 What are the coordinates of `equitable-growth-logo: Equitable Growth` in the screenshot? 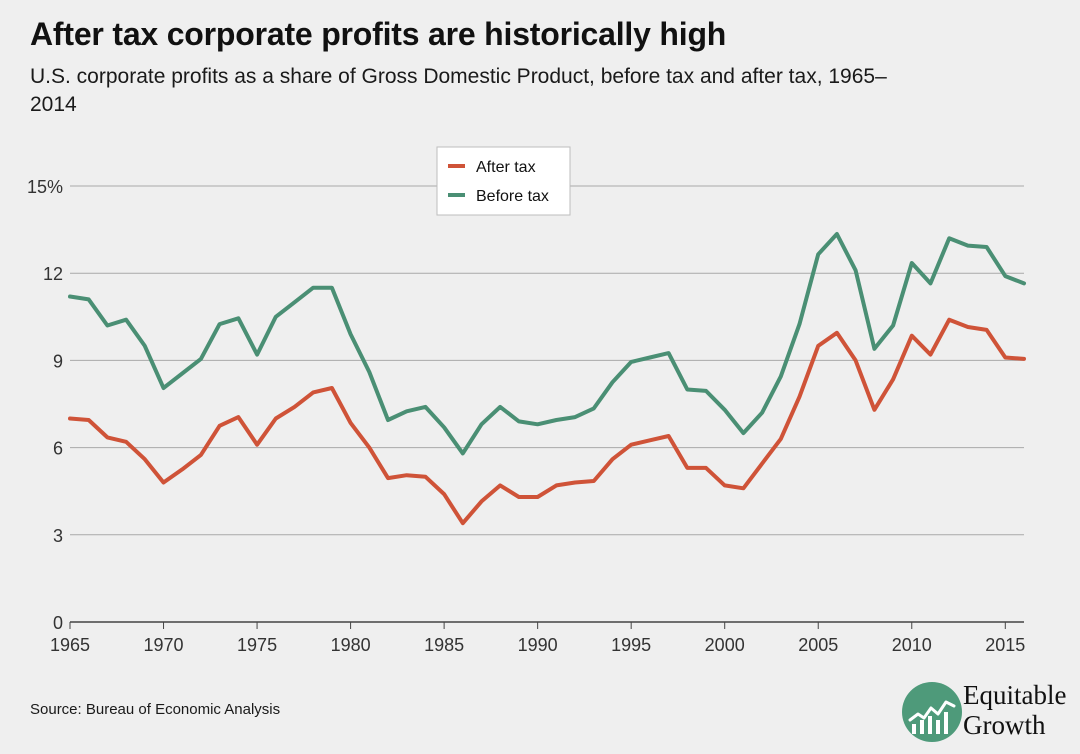 It's located at (987, 712).